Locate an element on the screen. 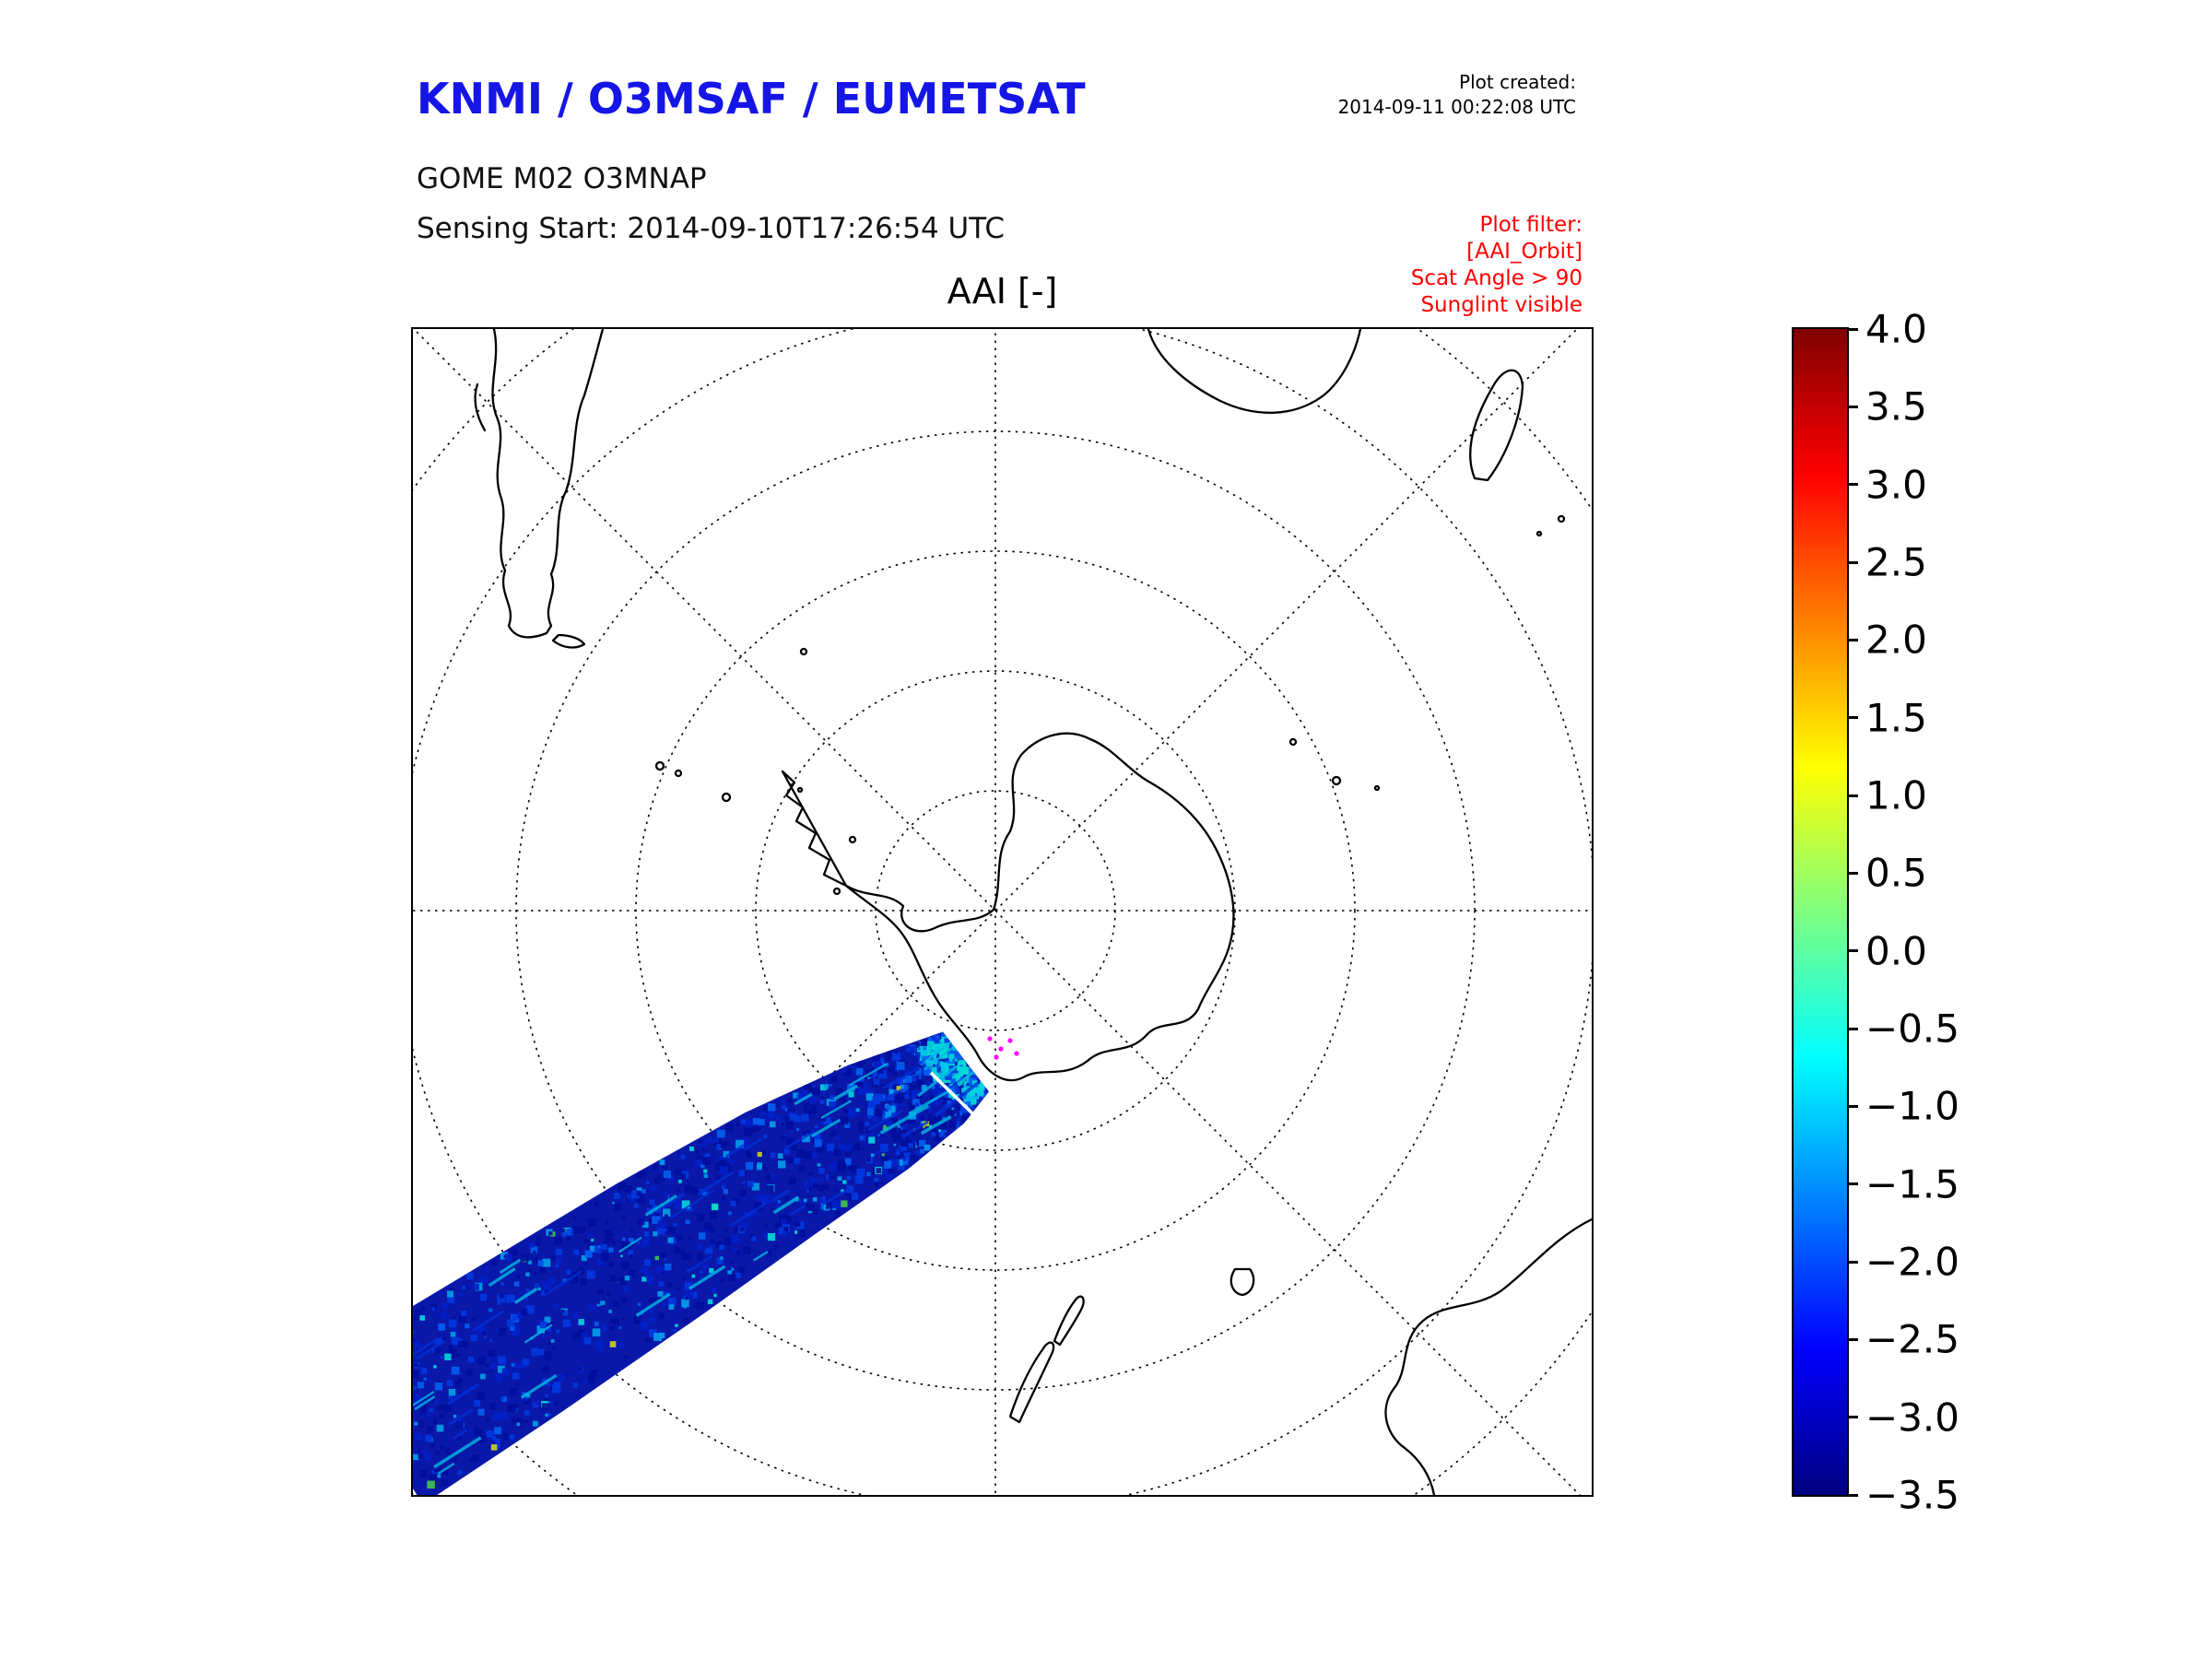 Image resolution: width=2212 pixels, height=1659 pixels. coastline-africa is located at coordinates (1254, 371).